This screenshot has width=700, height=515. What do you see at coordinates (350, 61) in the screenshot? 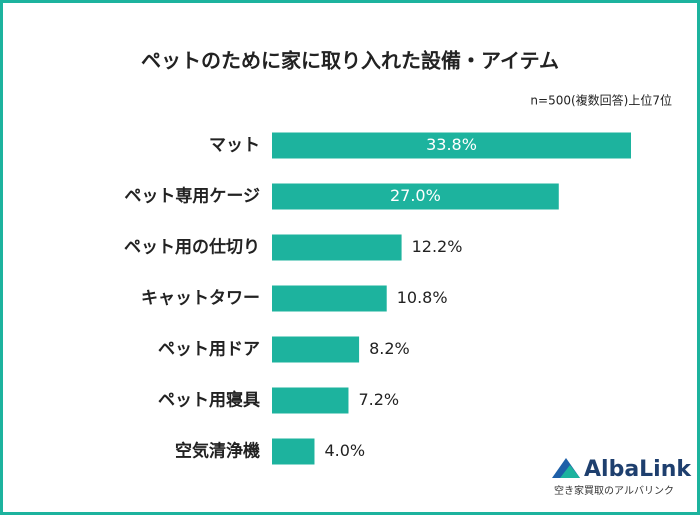
I see `chart-title: ペットのために家に取り入れた設備・アイテム` at bounding box center [350, 61].